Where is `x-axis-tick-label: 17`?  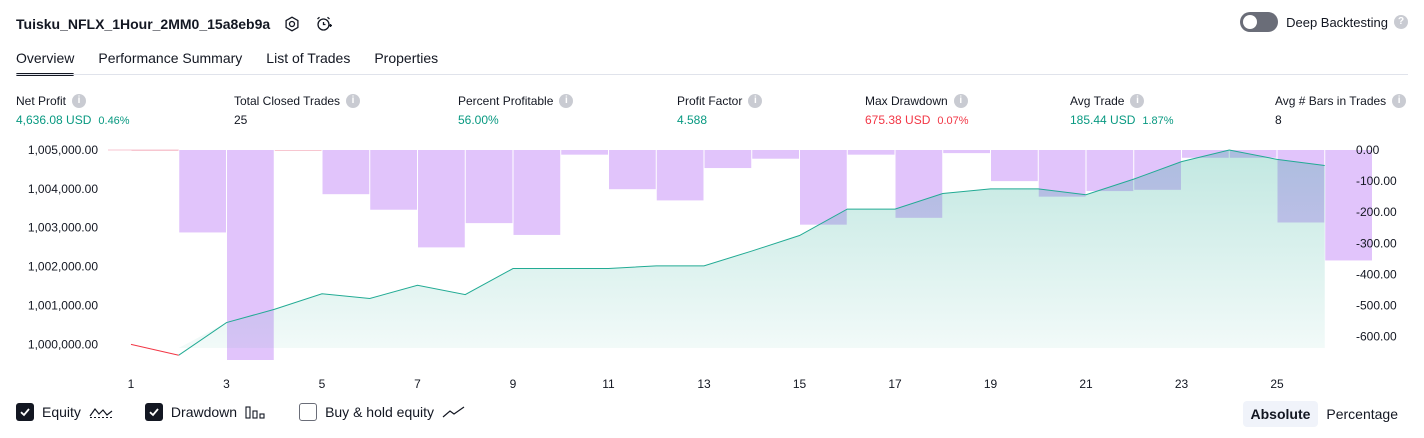
x-axis-tick-label: 17 is located at coordinates (895, 384).